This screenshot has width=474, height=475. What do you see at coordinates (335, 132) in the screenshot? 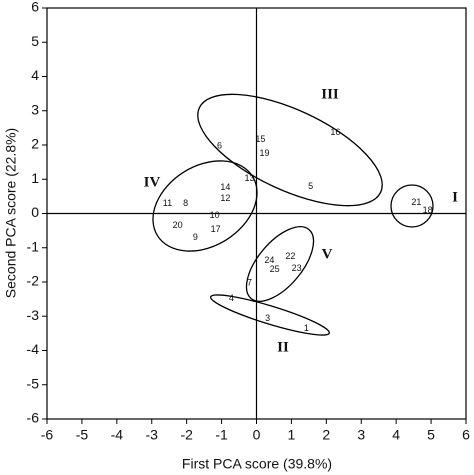
I see `point-label: 16` at bounding box center [335, 132].